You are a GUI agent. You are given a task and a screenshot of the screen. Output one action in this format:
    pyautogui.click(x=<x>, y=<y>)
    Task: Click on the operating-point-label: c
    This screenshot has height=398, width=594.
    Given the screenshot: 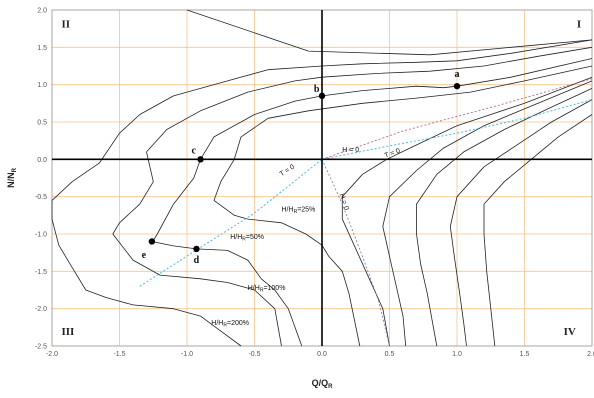 What is the action you would take?
    pyautogui.click(x=194, y=150)
    